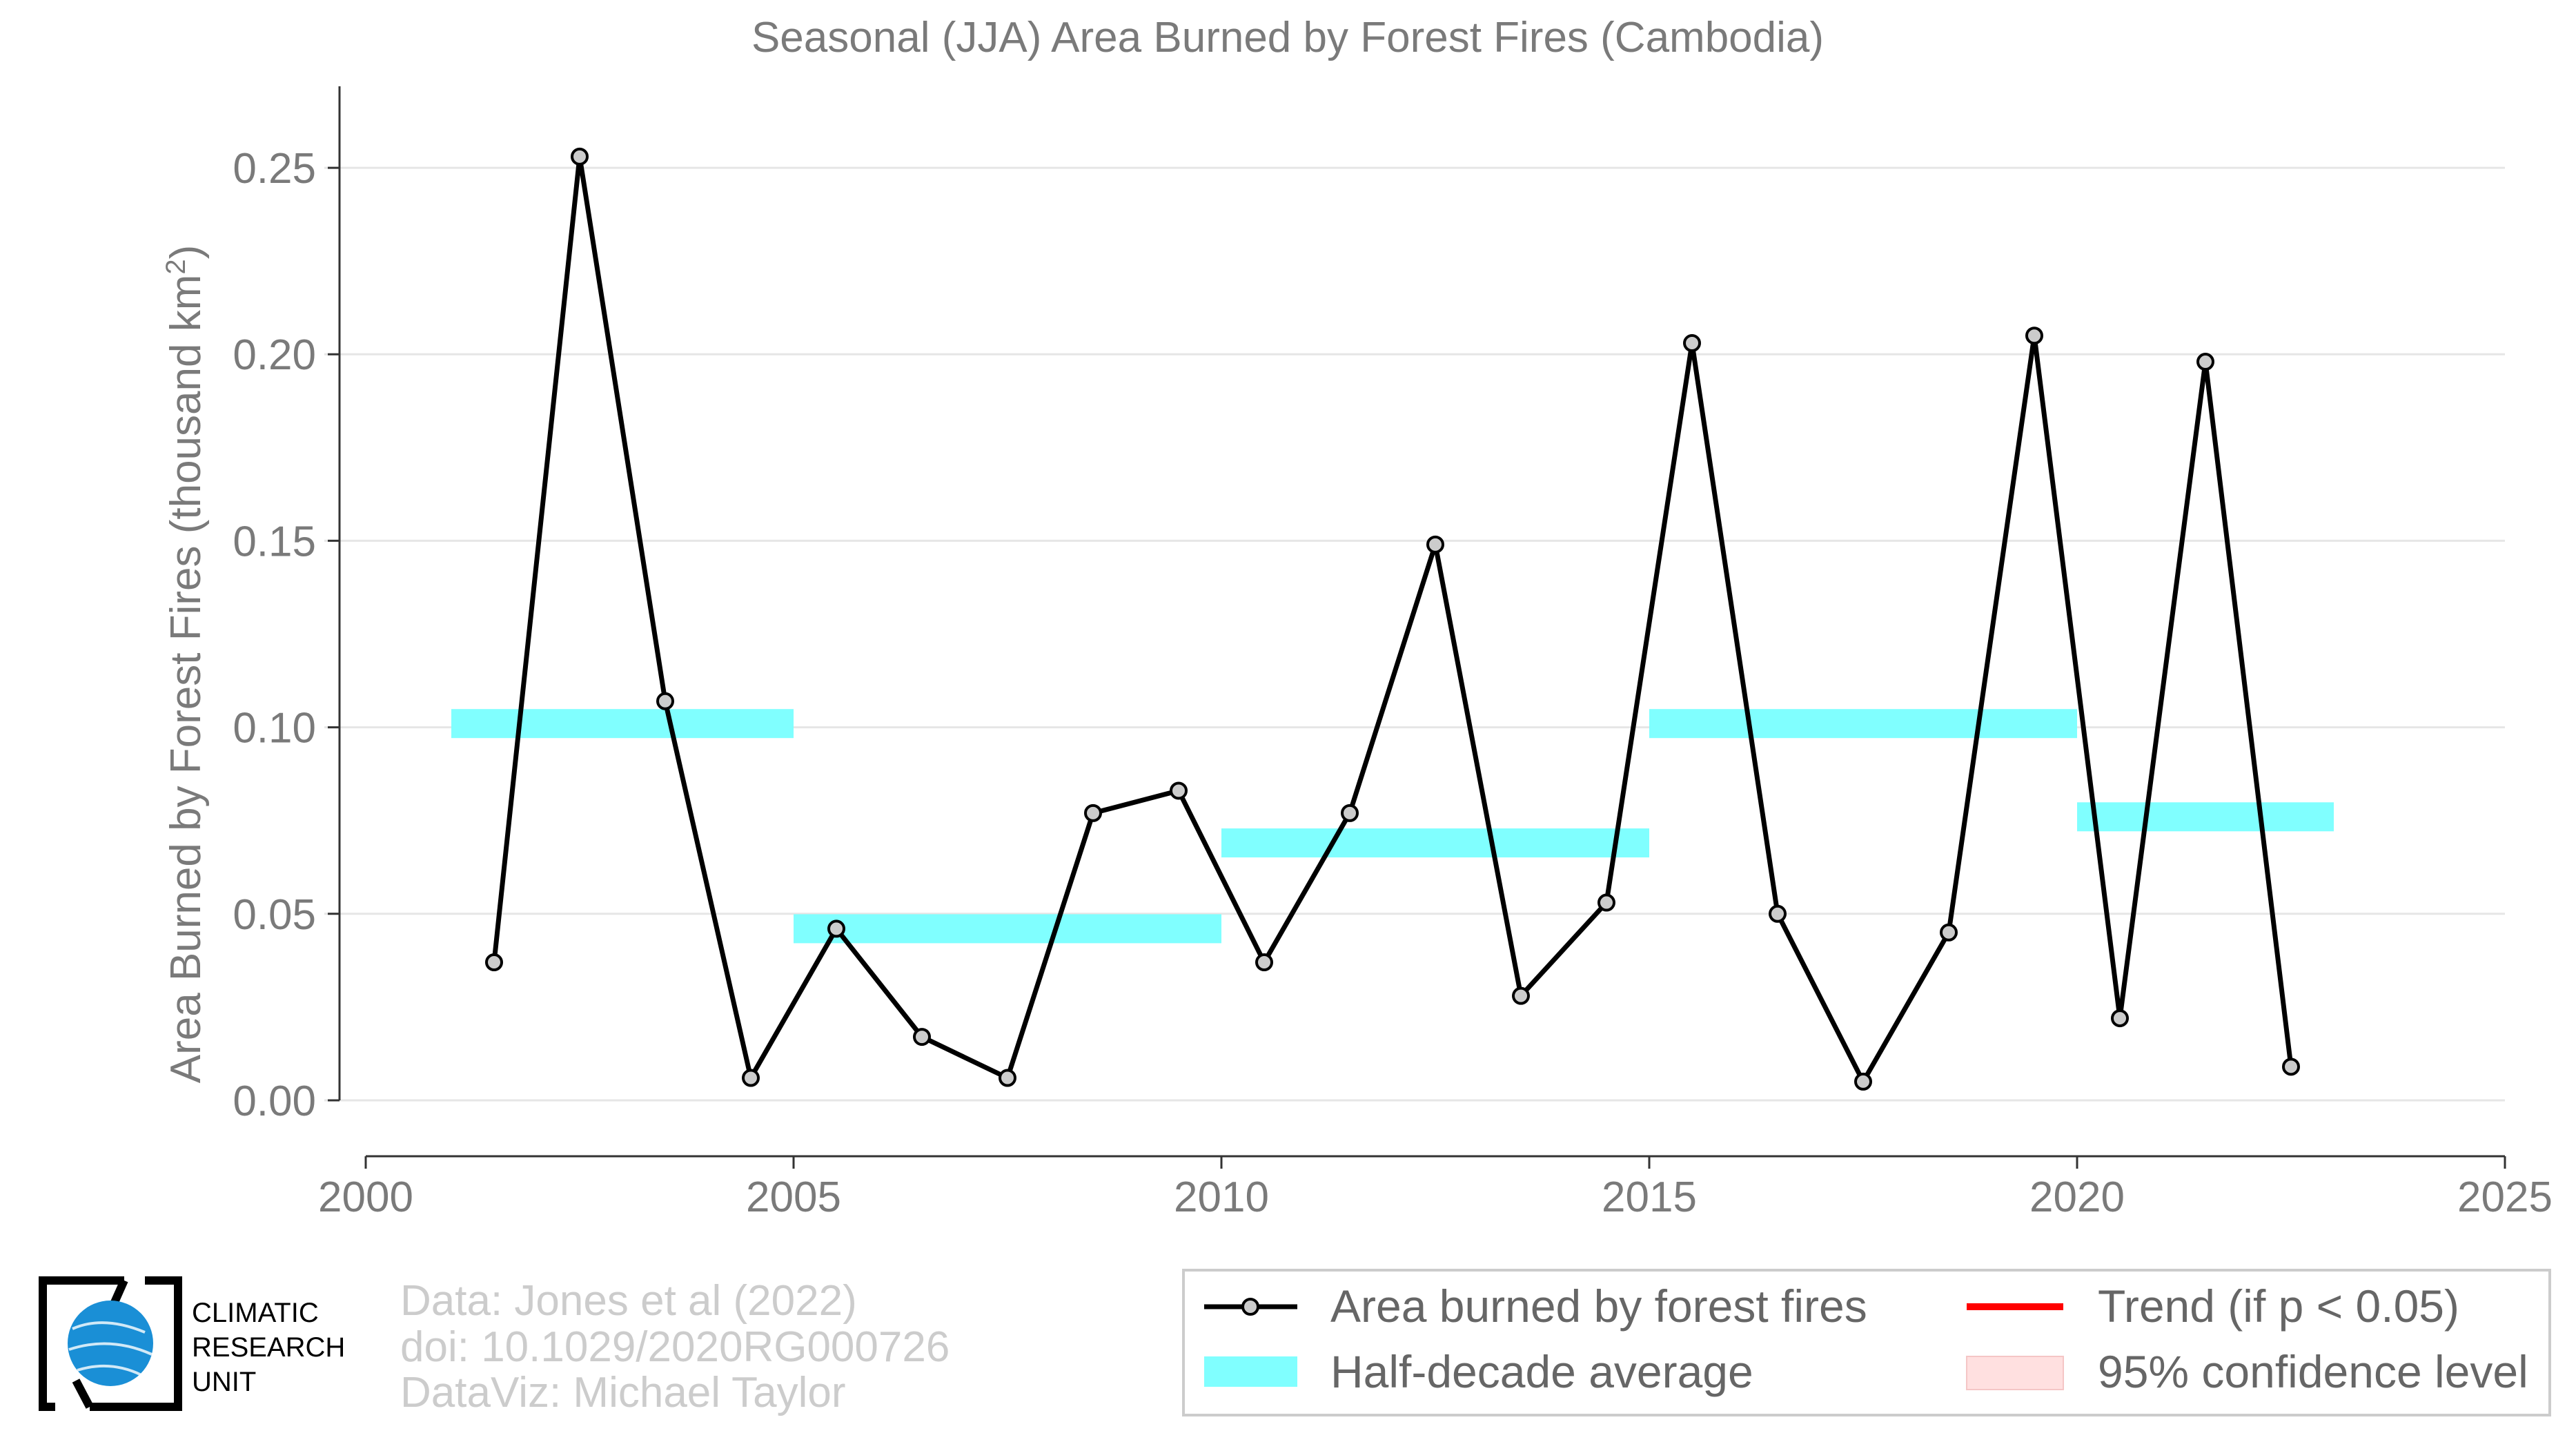 The height and width of the screenshot is (1451, 2576). What do you see at coordinates (623, 1392) in the screenshot?
I see `credit-dataviz: DataViz: Michael Taylor` at bounding box center [623, 1392].